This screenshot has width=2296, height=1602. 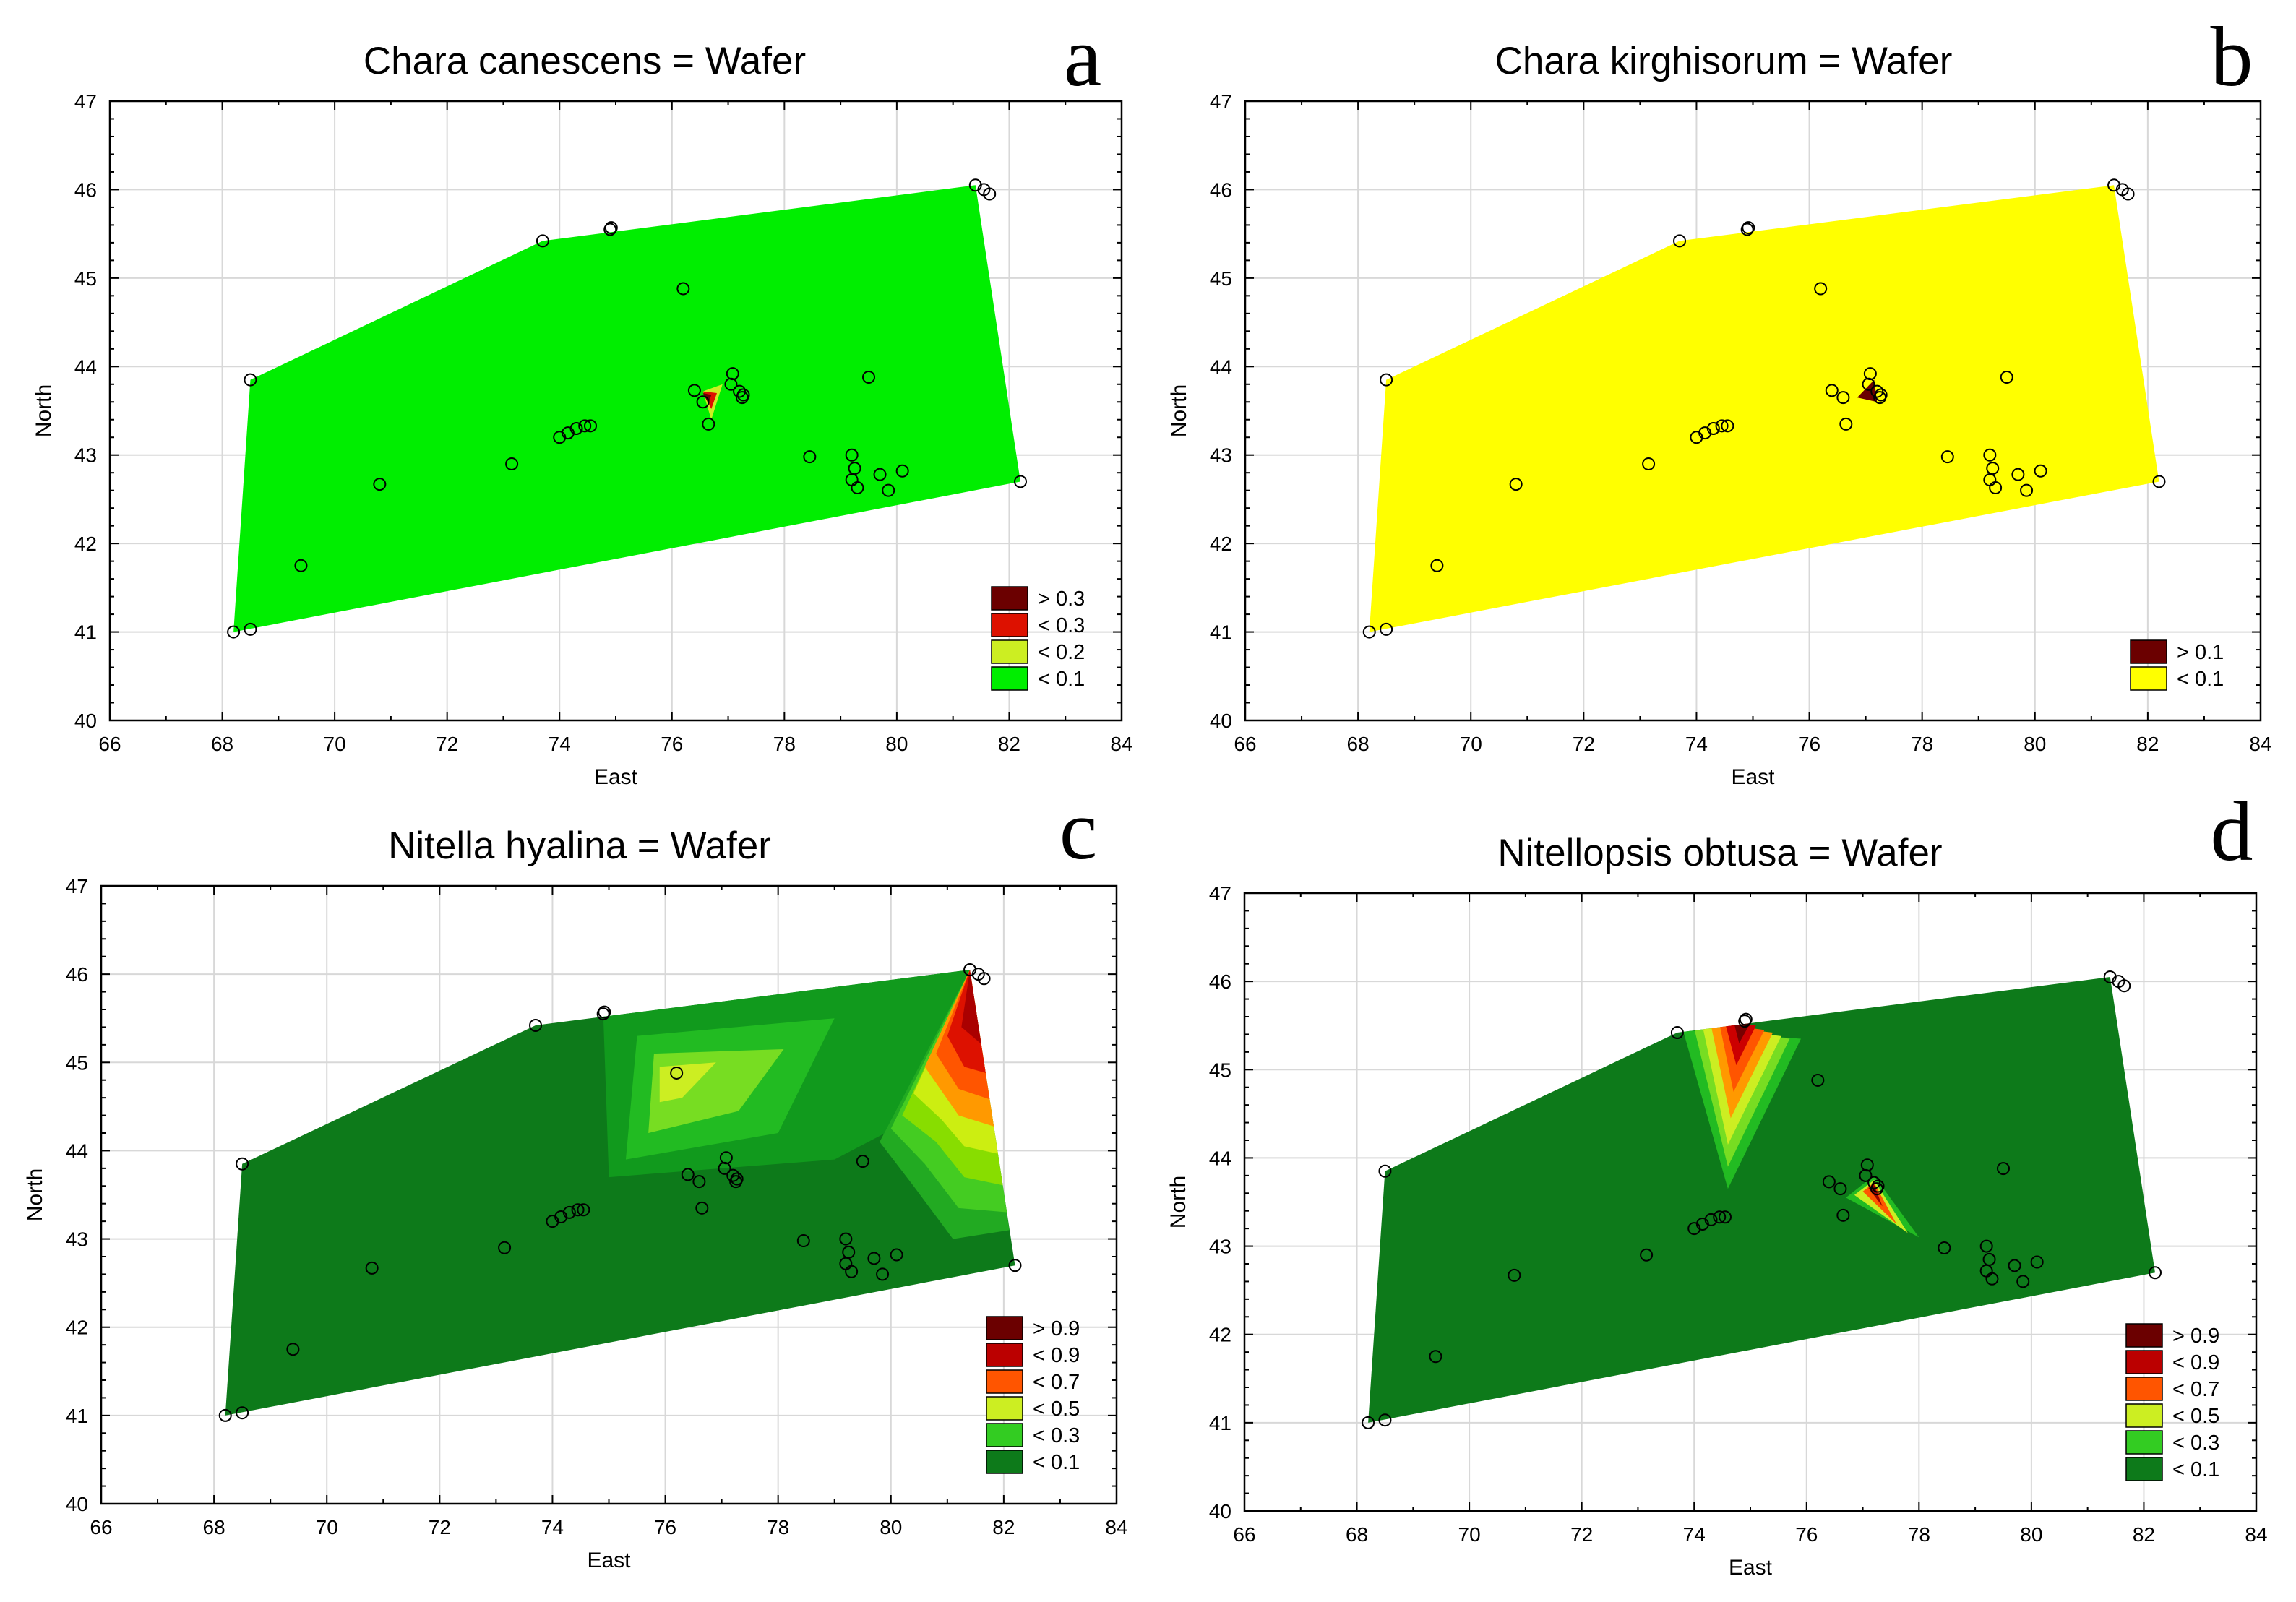 I want to click on panel-label: a, so click(x=1082, y=57).